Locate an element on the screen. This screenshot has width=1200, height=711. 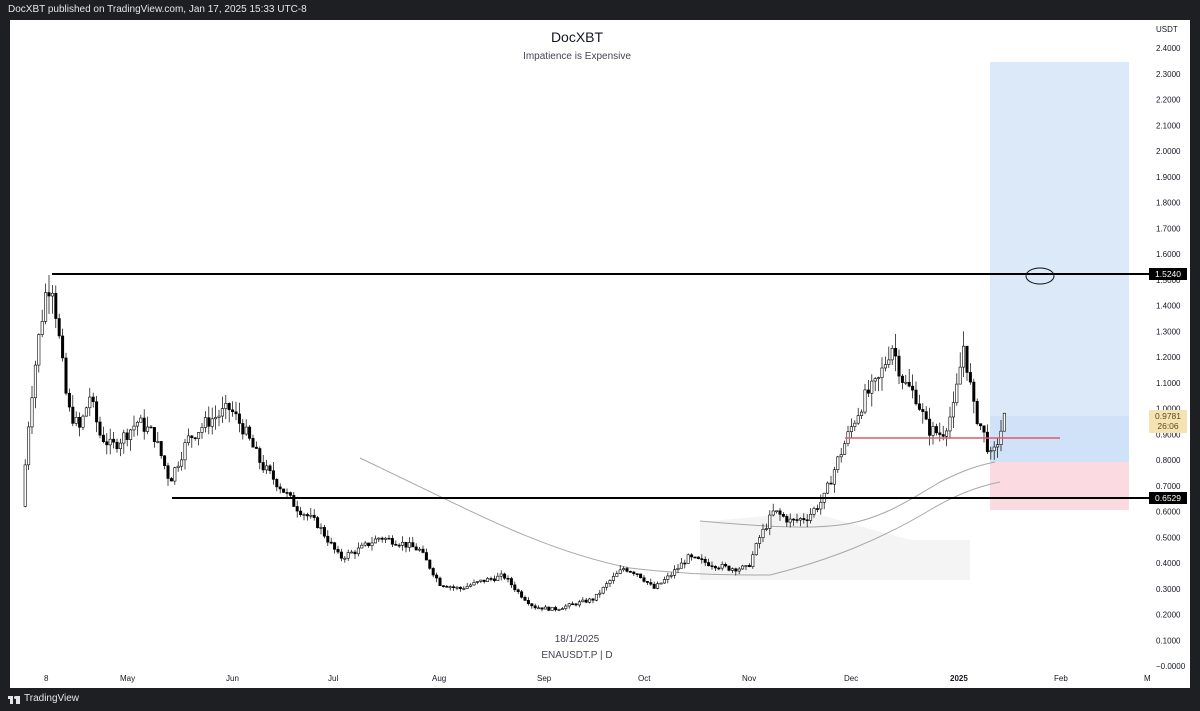
price-label: 1.8000 is located at coordinates (1168, 203).